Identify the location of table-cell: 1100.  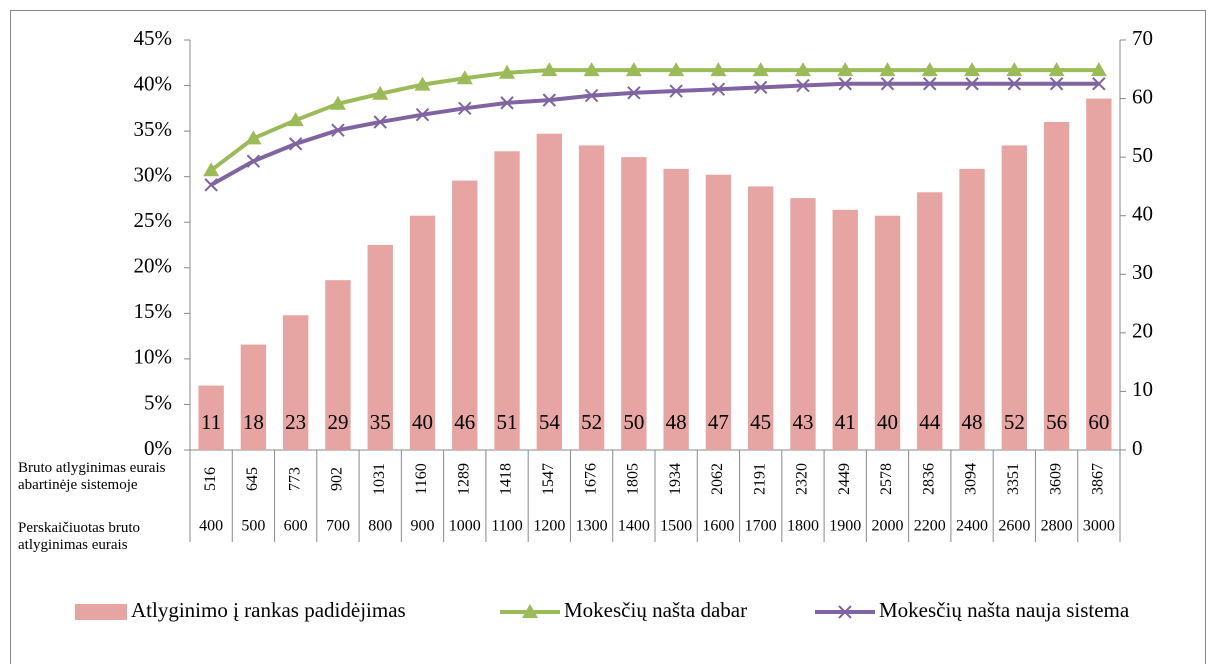
(506, 526).